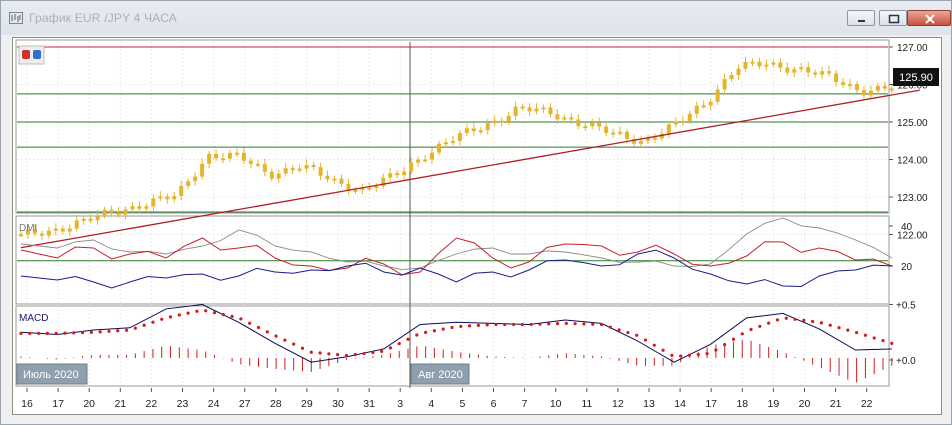 Image resolution: width=952 pixels, height=425 pixels. What do you see at coordinates (400, 404) in the screenshot?
I see `date-tick-label: 3` at bounding box center [400, 404].